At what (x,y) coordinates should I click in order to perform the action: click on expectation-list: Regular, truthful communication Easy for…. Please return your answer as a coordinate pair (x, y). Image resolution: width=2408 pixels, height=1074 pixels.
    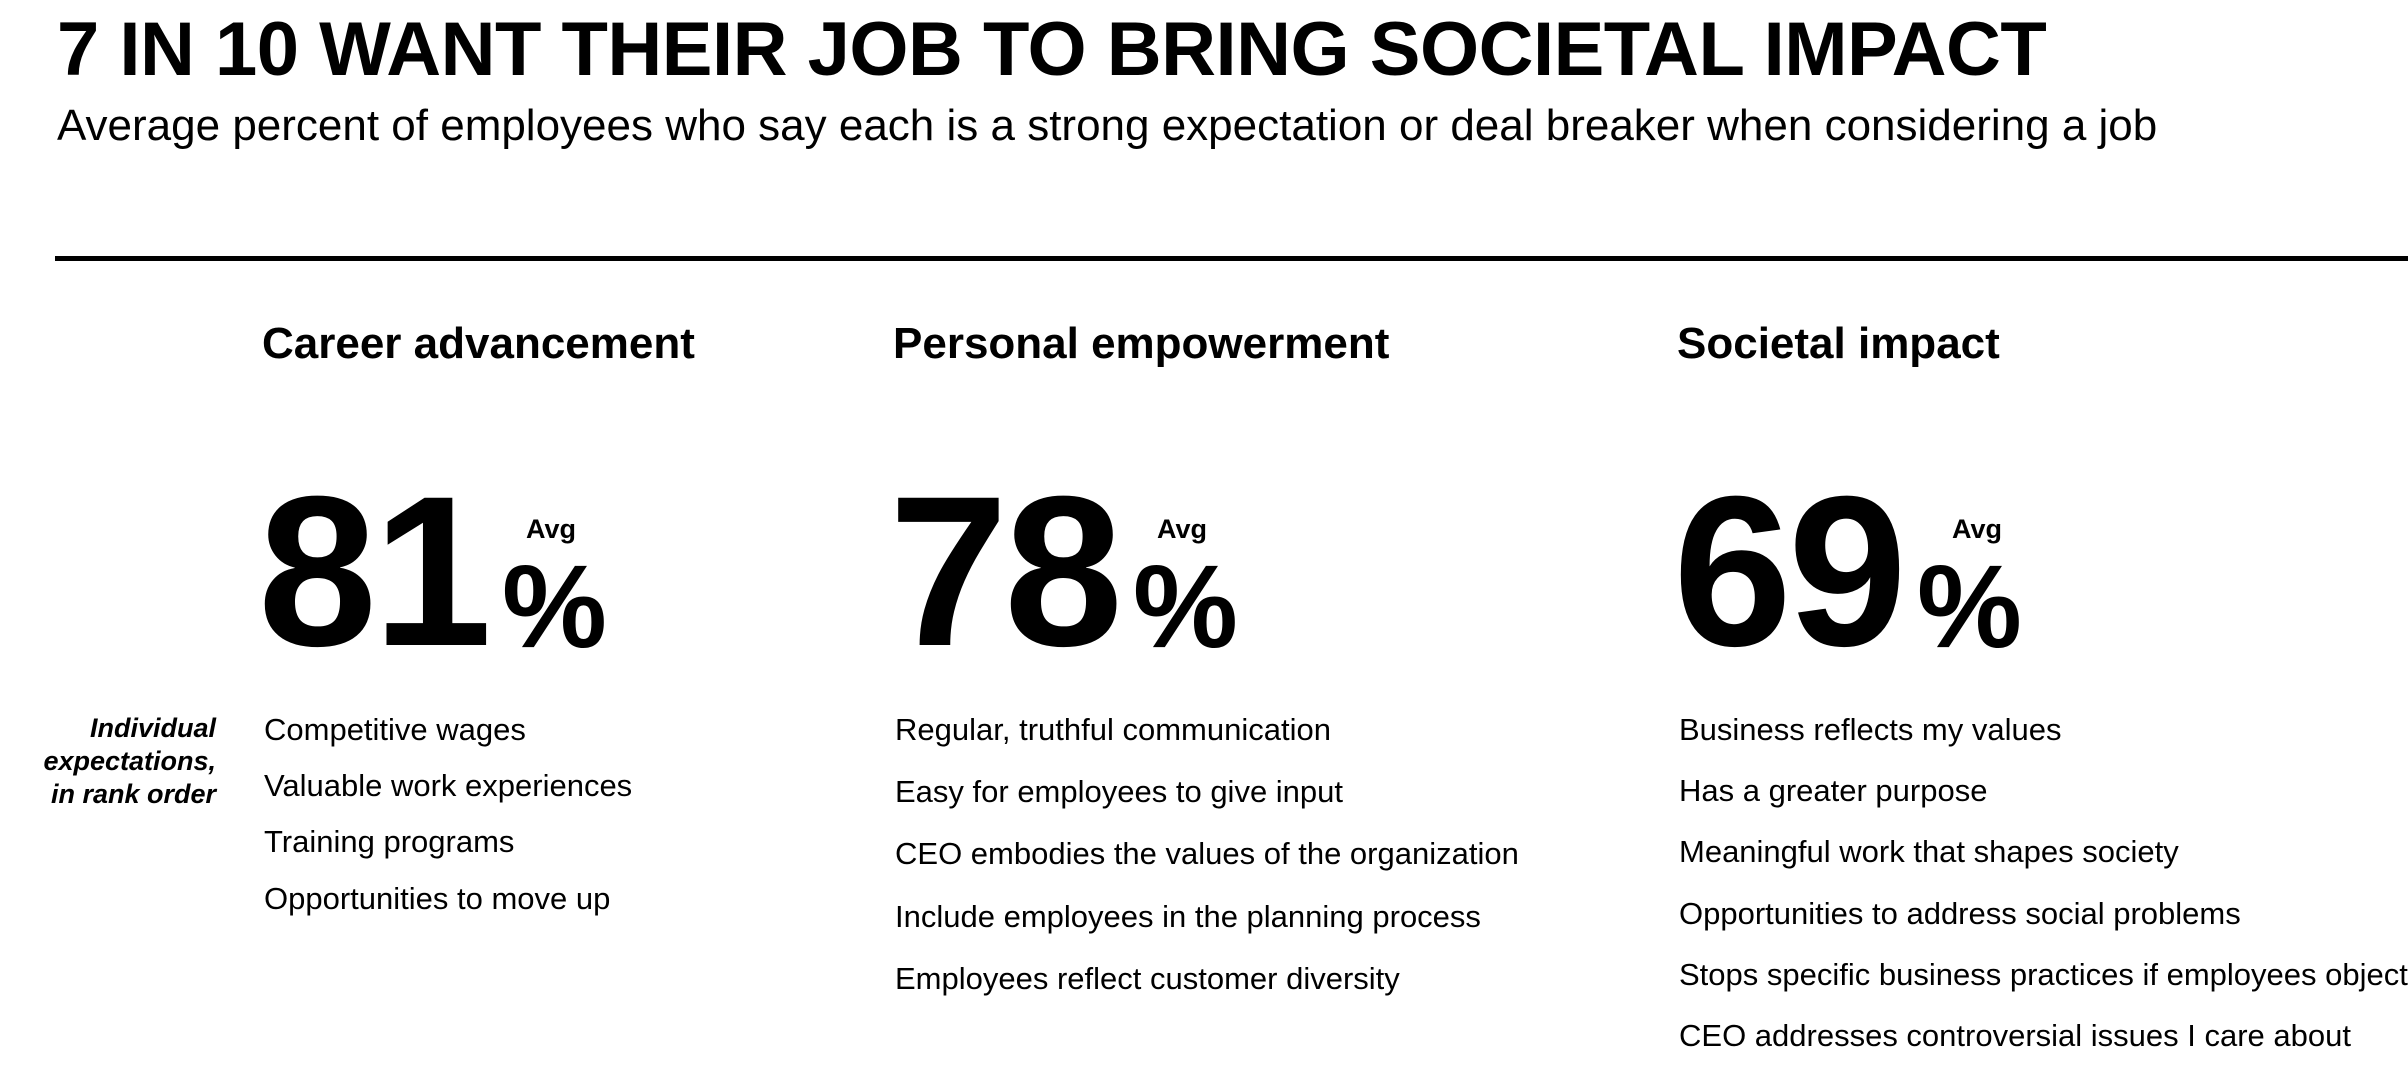
    Looking at the image, I should click on (1207, 854).